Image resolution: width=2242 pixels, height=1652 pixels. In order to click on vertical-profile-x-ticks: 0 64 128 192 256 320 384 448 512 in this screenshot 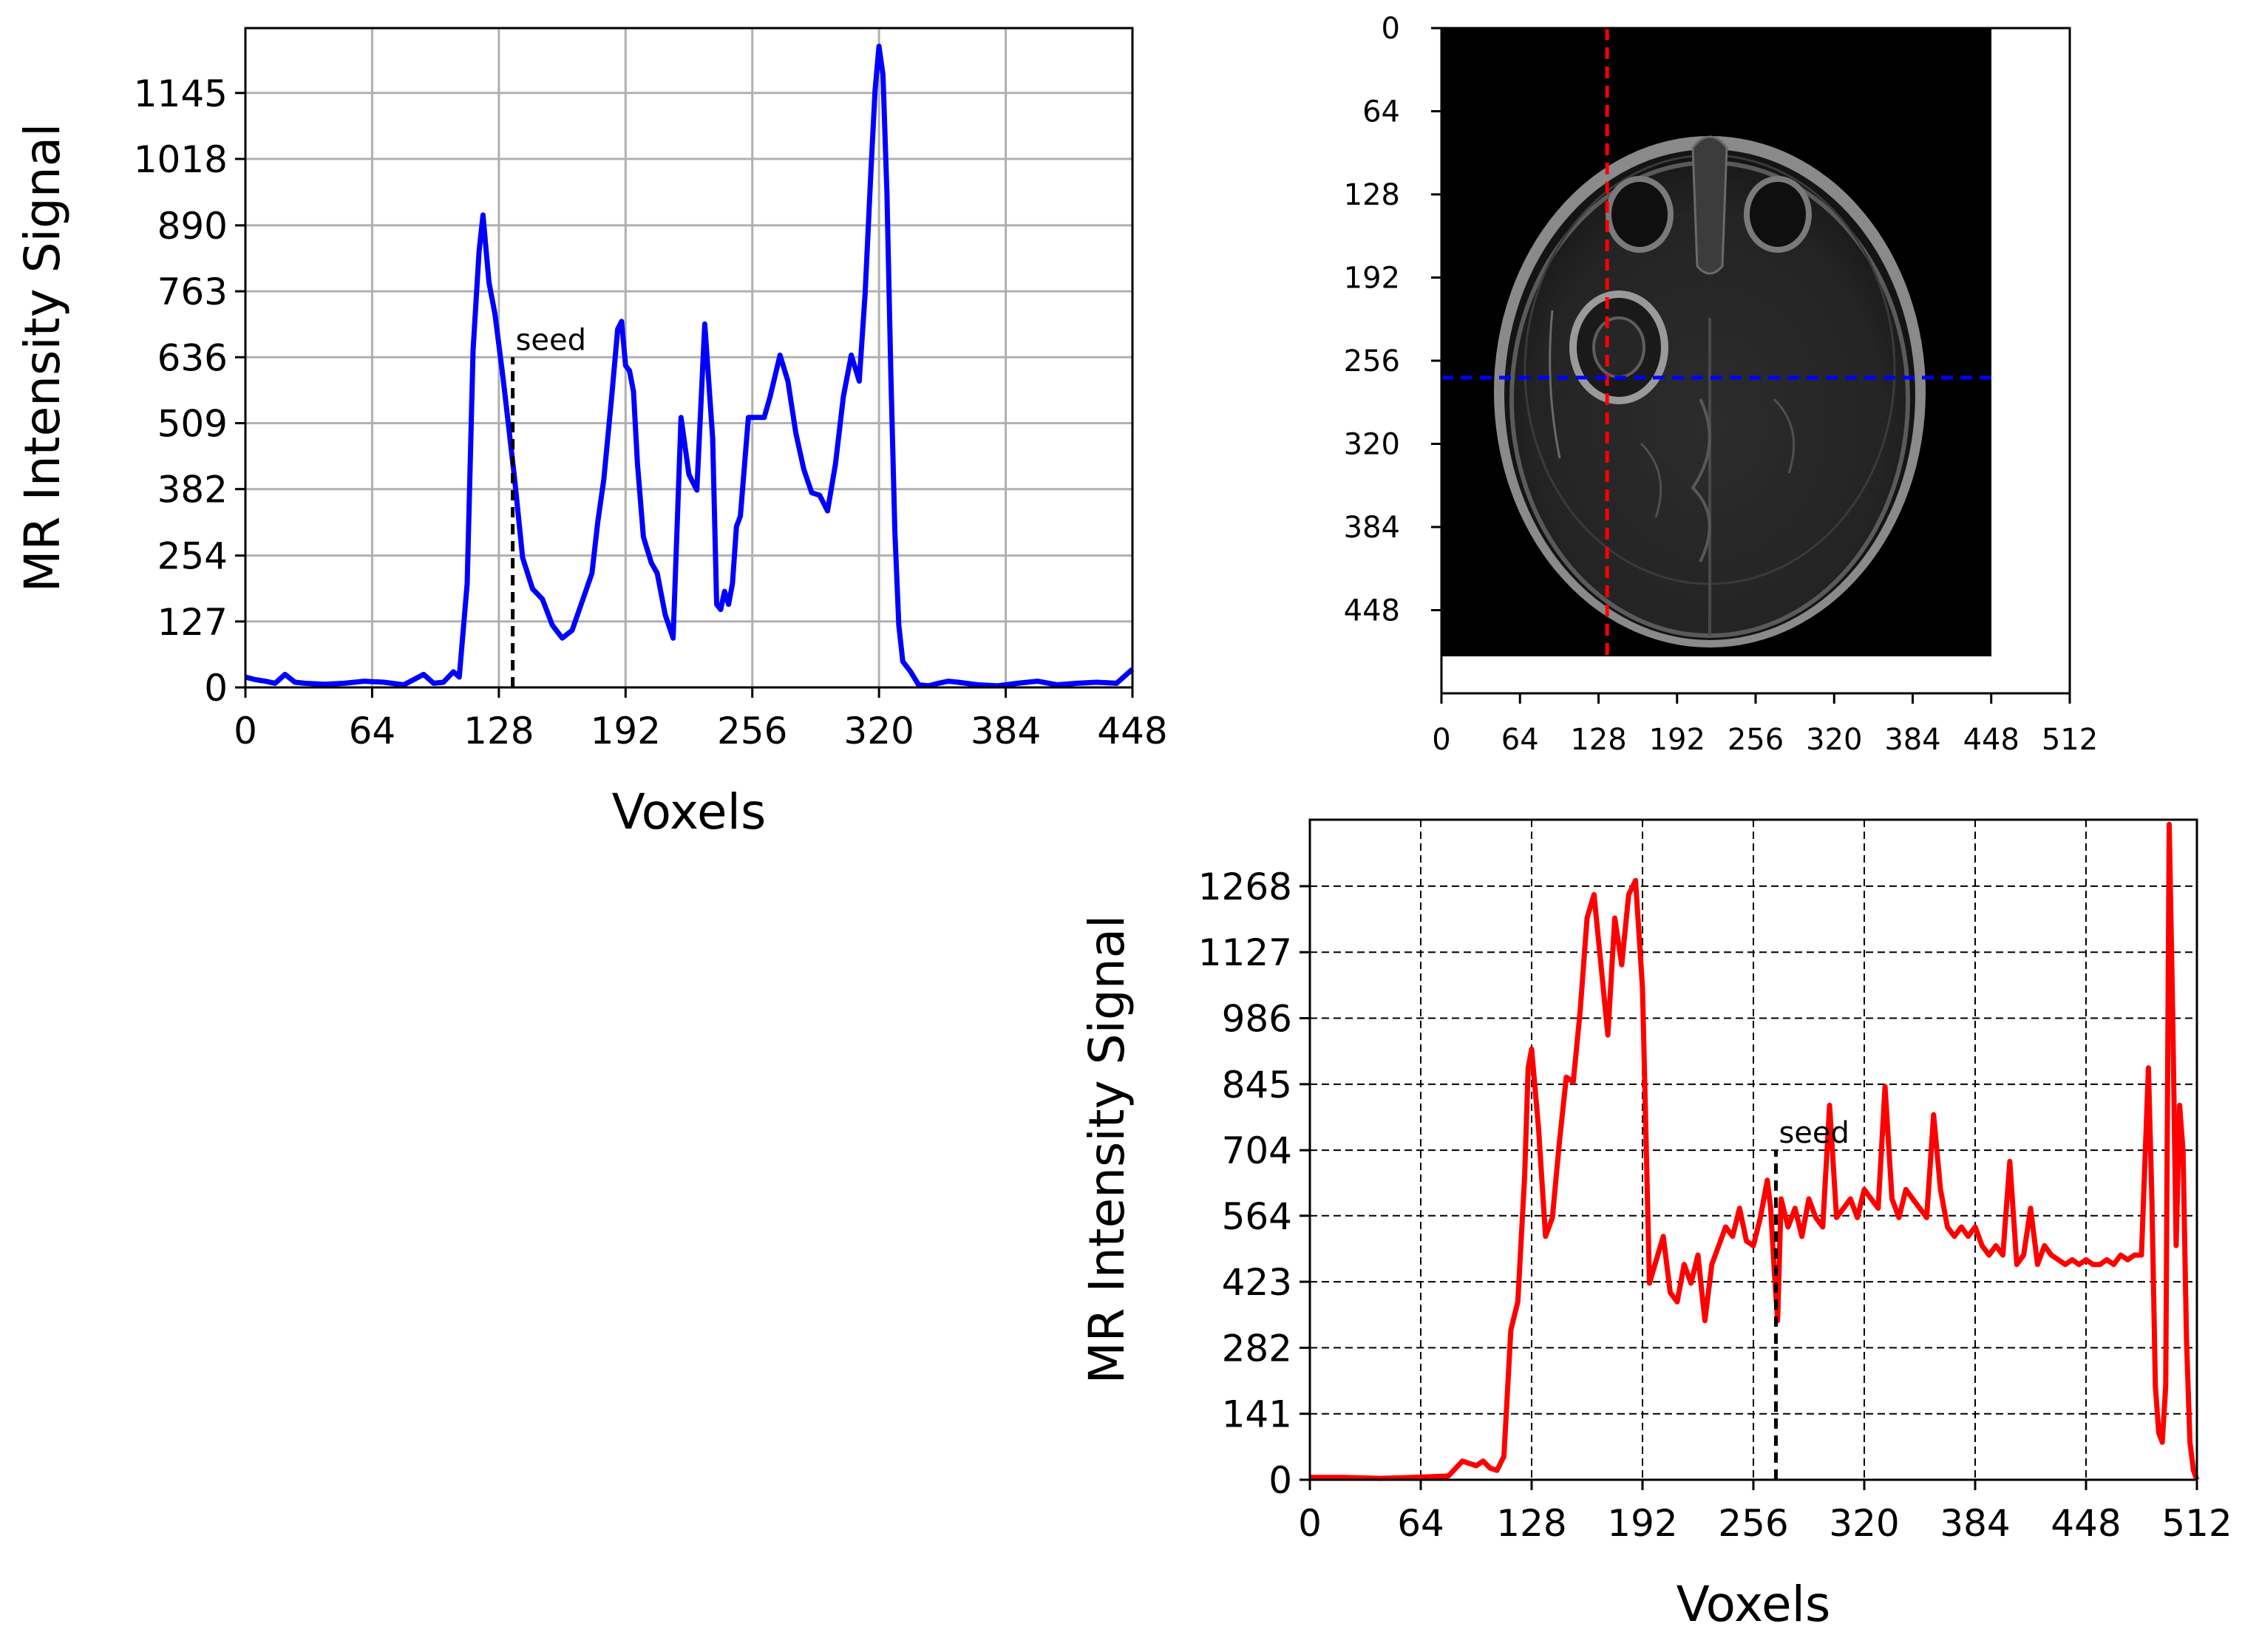, I will do `click(1765, 1513)`.